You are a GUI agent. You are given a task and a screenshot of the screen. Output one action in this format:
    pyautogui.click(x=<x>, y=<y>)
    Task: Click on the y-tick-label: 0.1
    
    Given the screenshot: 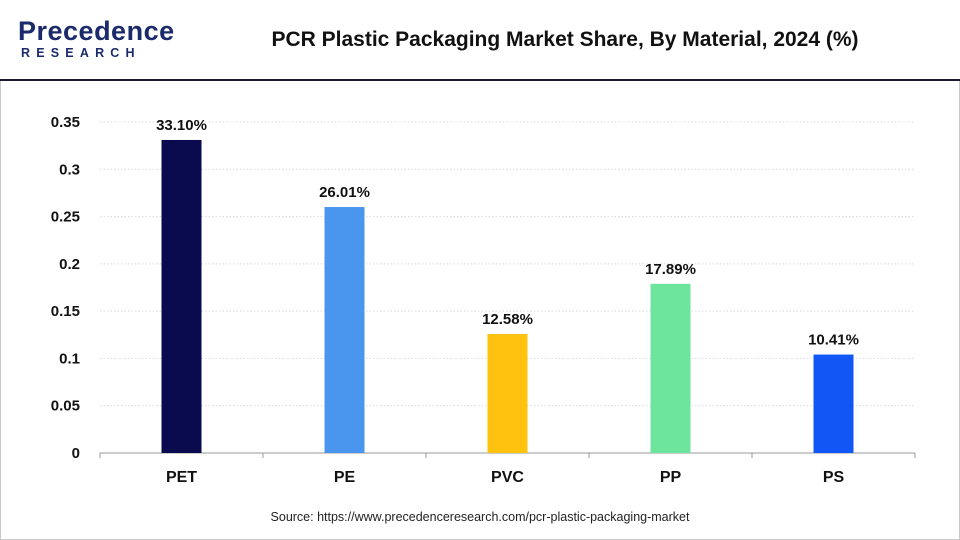 What is the action you would take?
    pyautogui.click(x=69, y=358)
    